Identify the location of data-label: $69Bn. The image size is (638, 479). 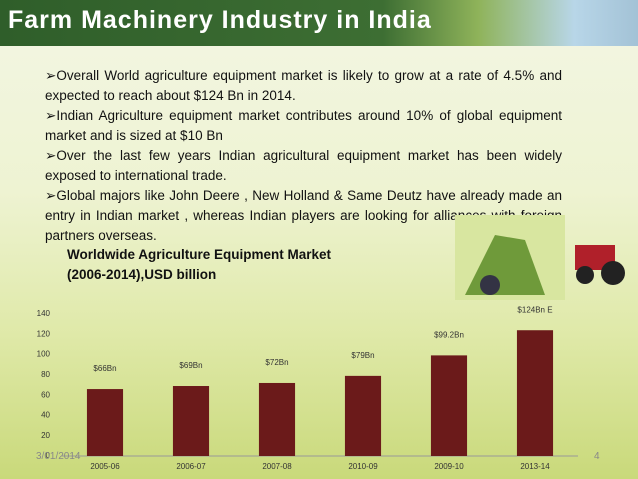
(190, 365).